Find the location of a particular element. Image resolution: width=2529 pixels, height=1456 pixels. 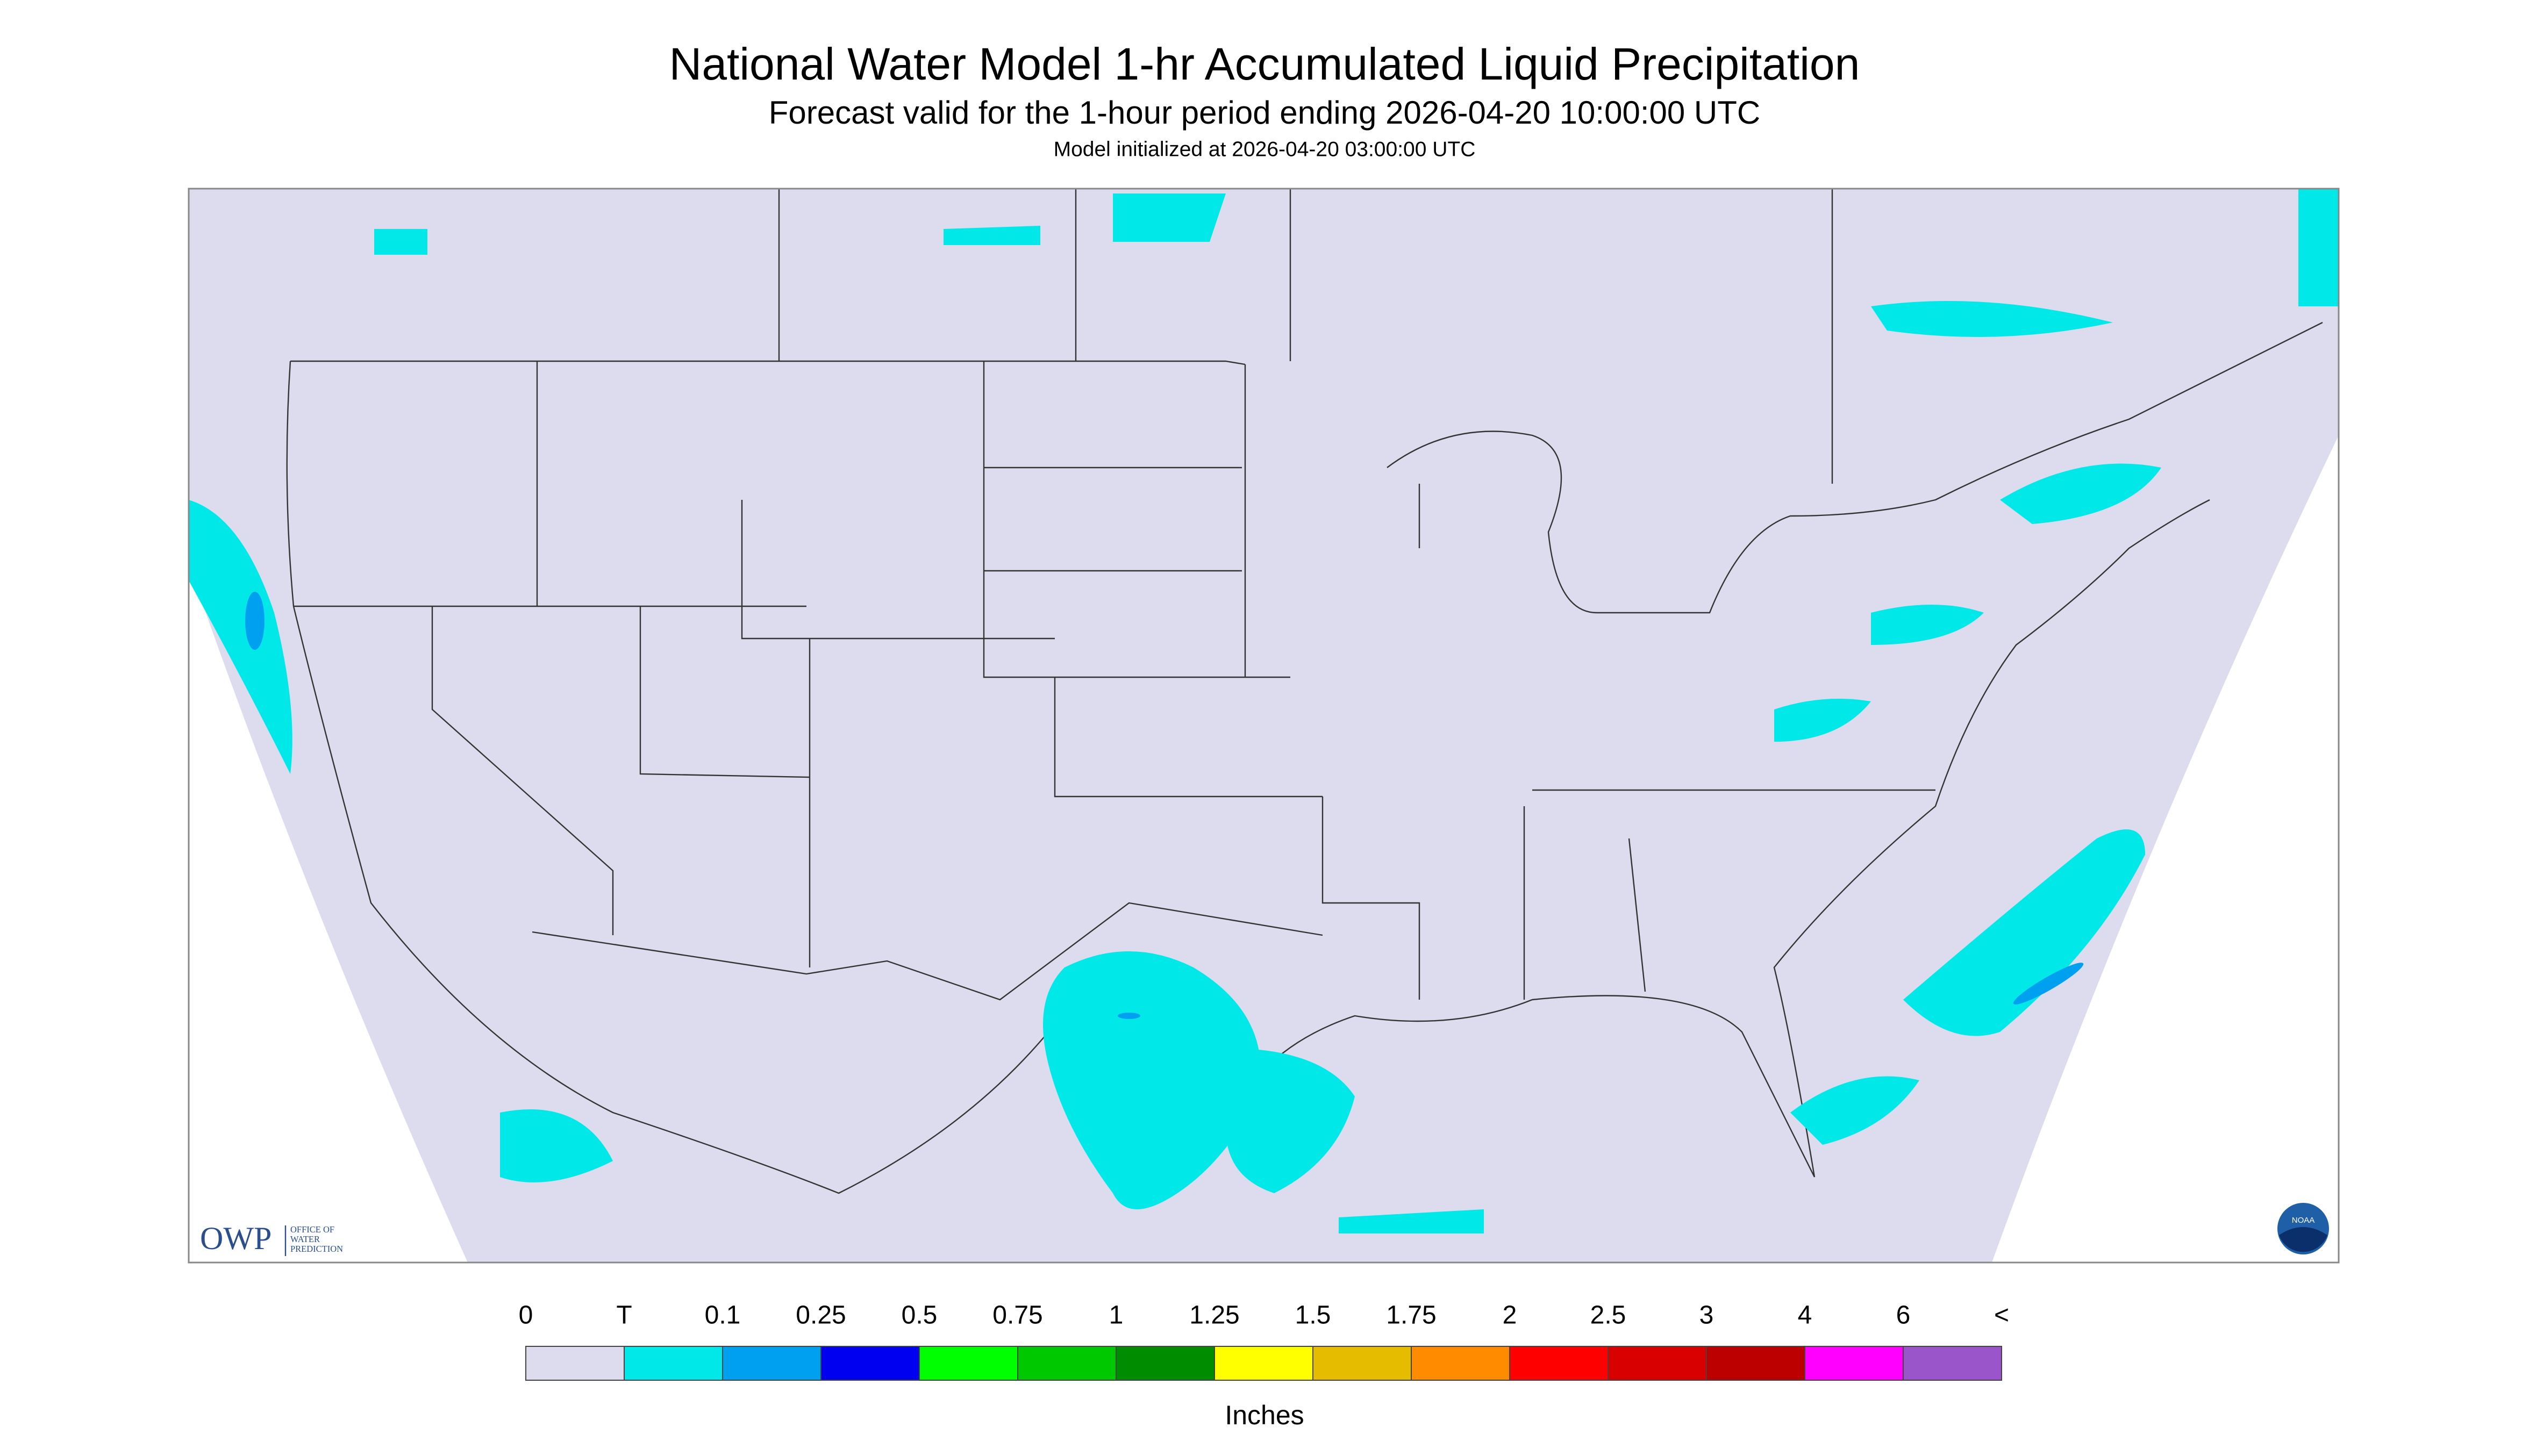

legend-label: 0.1 is located at coordinates (723, 1315).